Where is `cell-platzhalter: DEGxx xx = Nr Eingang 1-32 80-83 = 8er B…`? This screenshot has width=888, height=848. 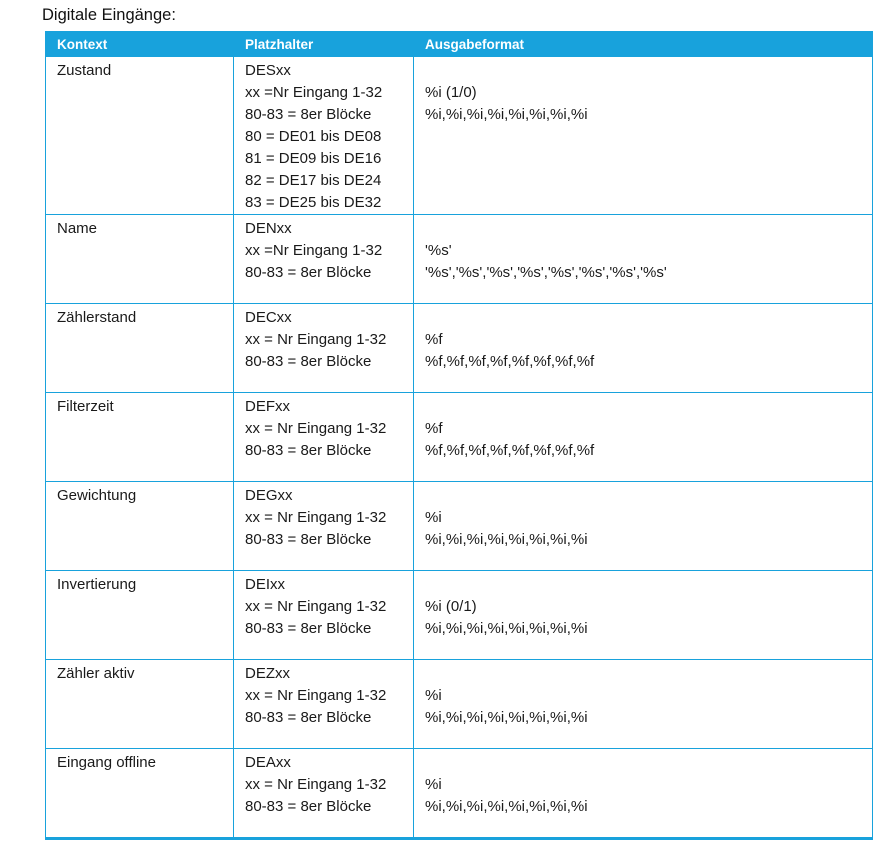
cell-platzhalter: DEGxx xx = Nr Eingang 1-32 80-83 = 8er B… is located at coordinates (323, 526).